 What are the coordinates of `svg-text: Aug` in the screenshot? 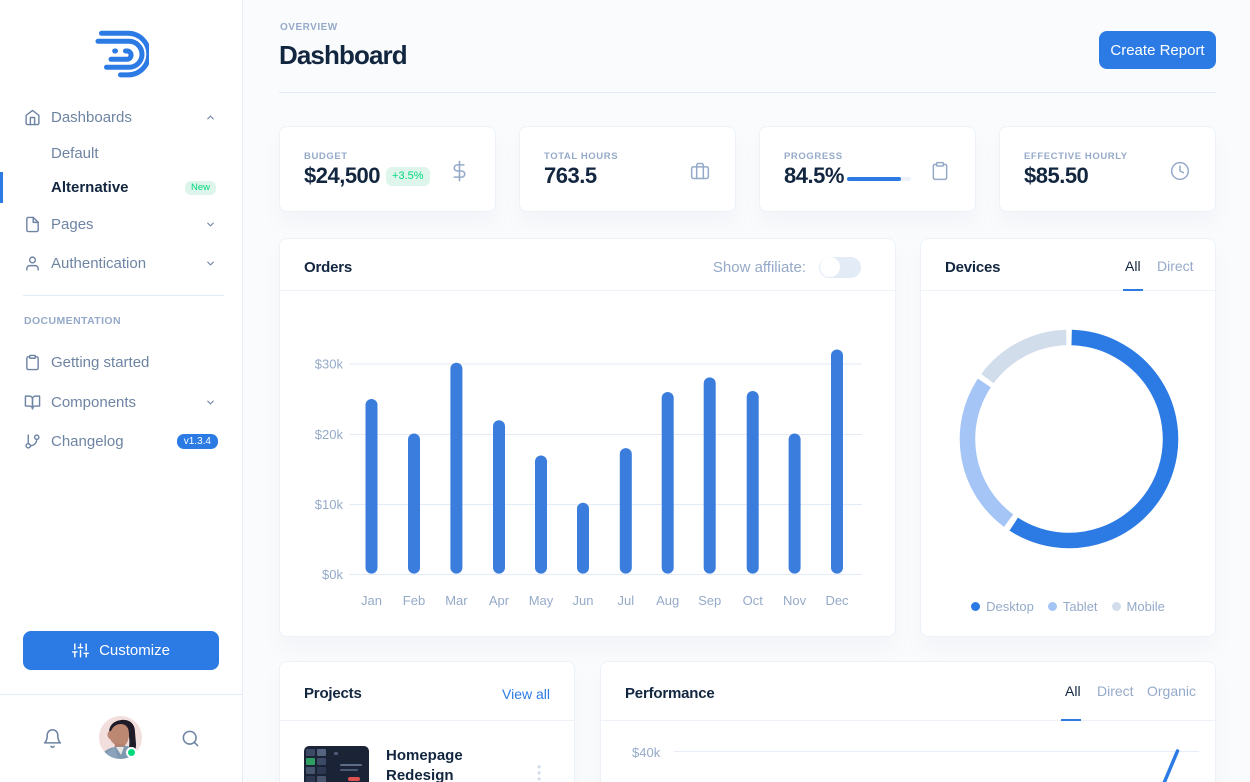 It's located at (667, 600).